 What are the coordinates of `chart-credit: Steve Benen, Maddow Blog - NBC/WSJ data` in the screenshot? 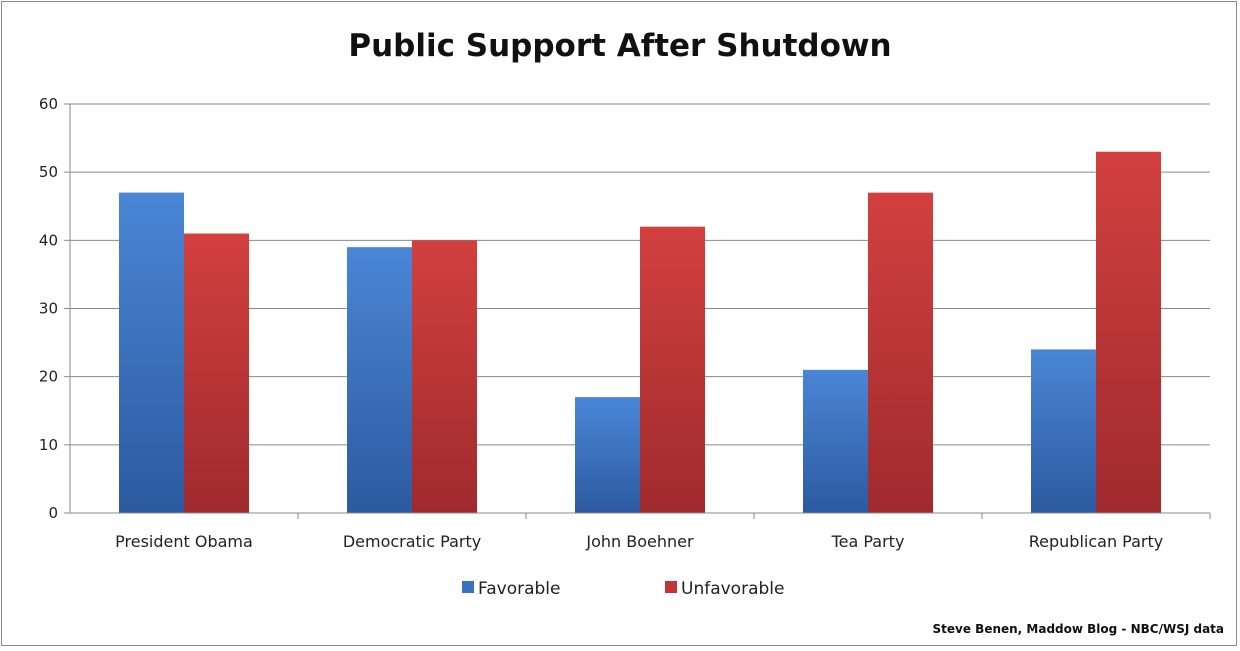 It's located at (1078, 629).